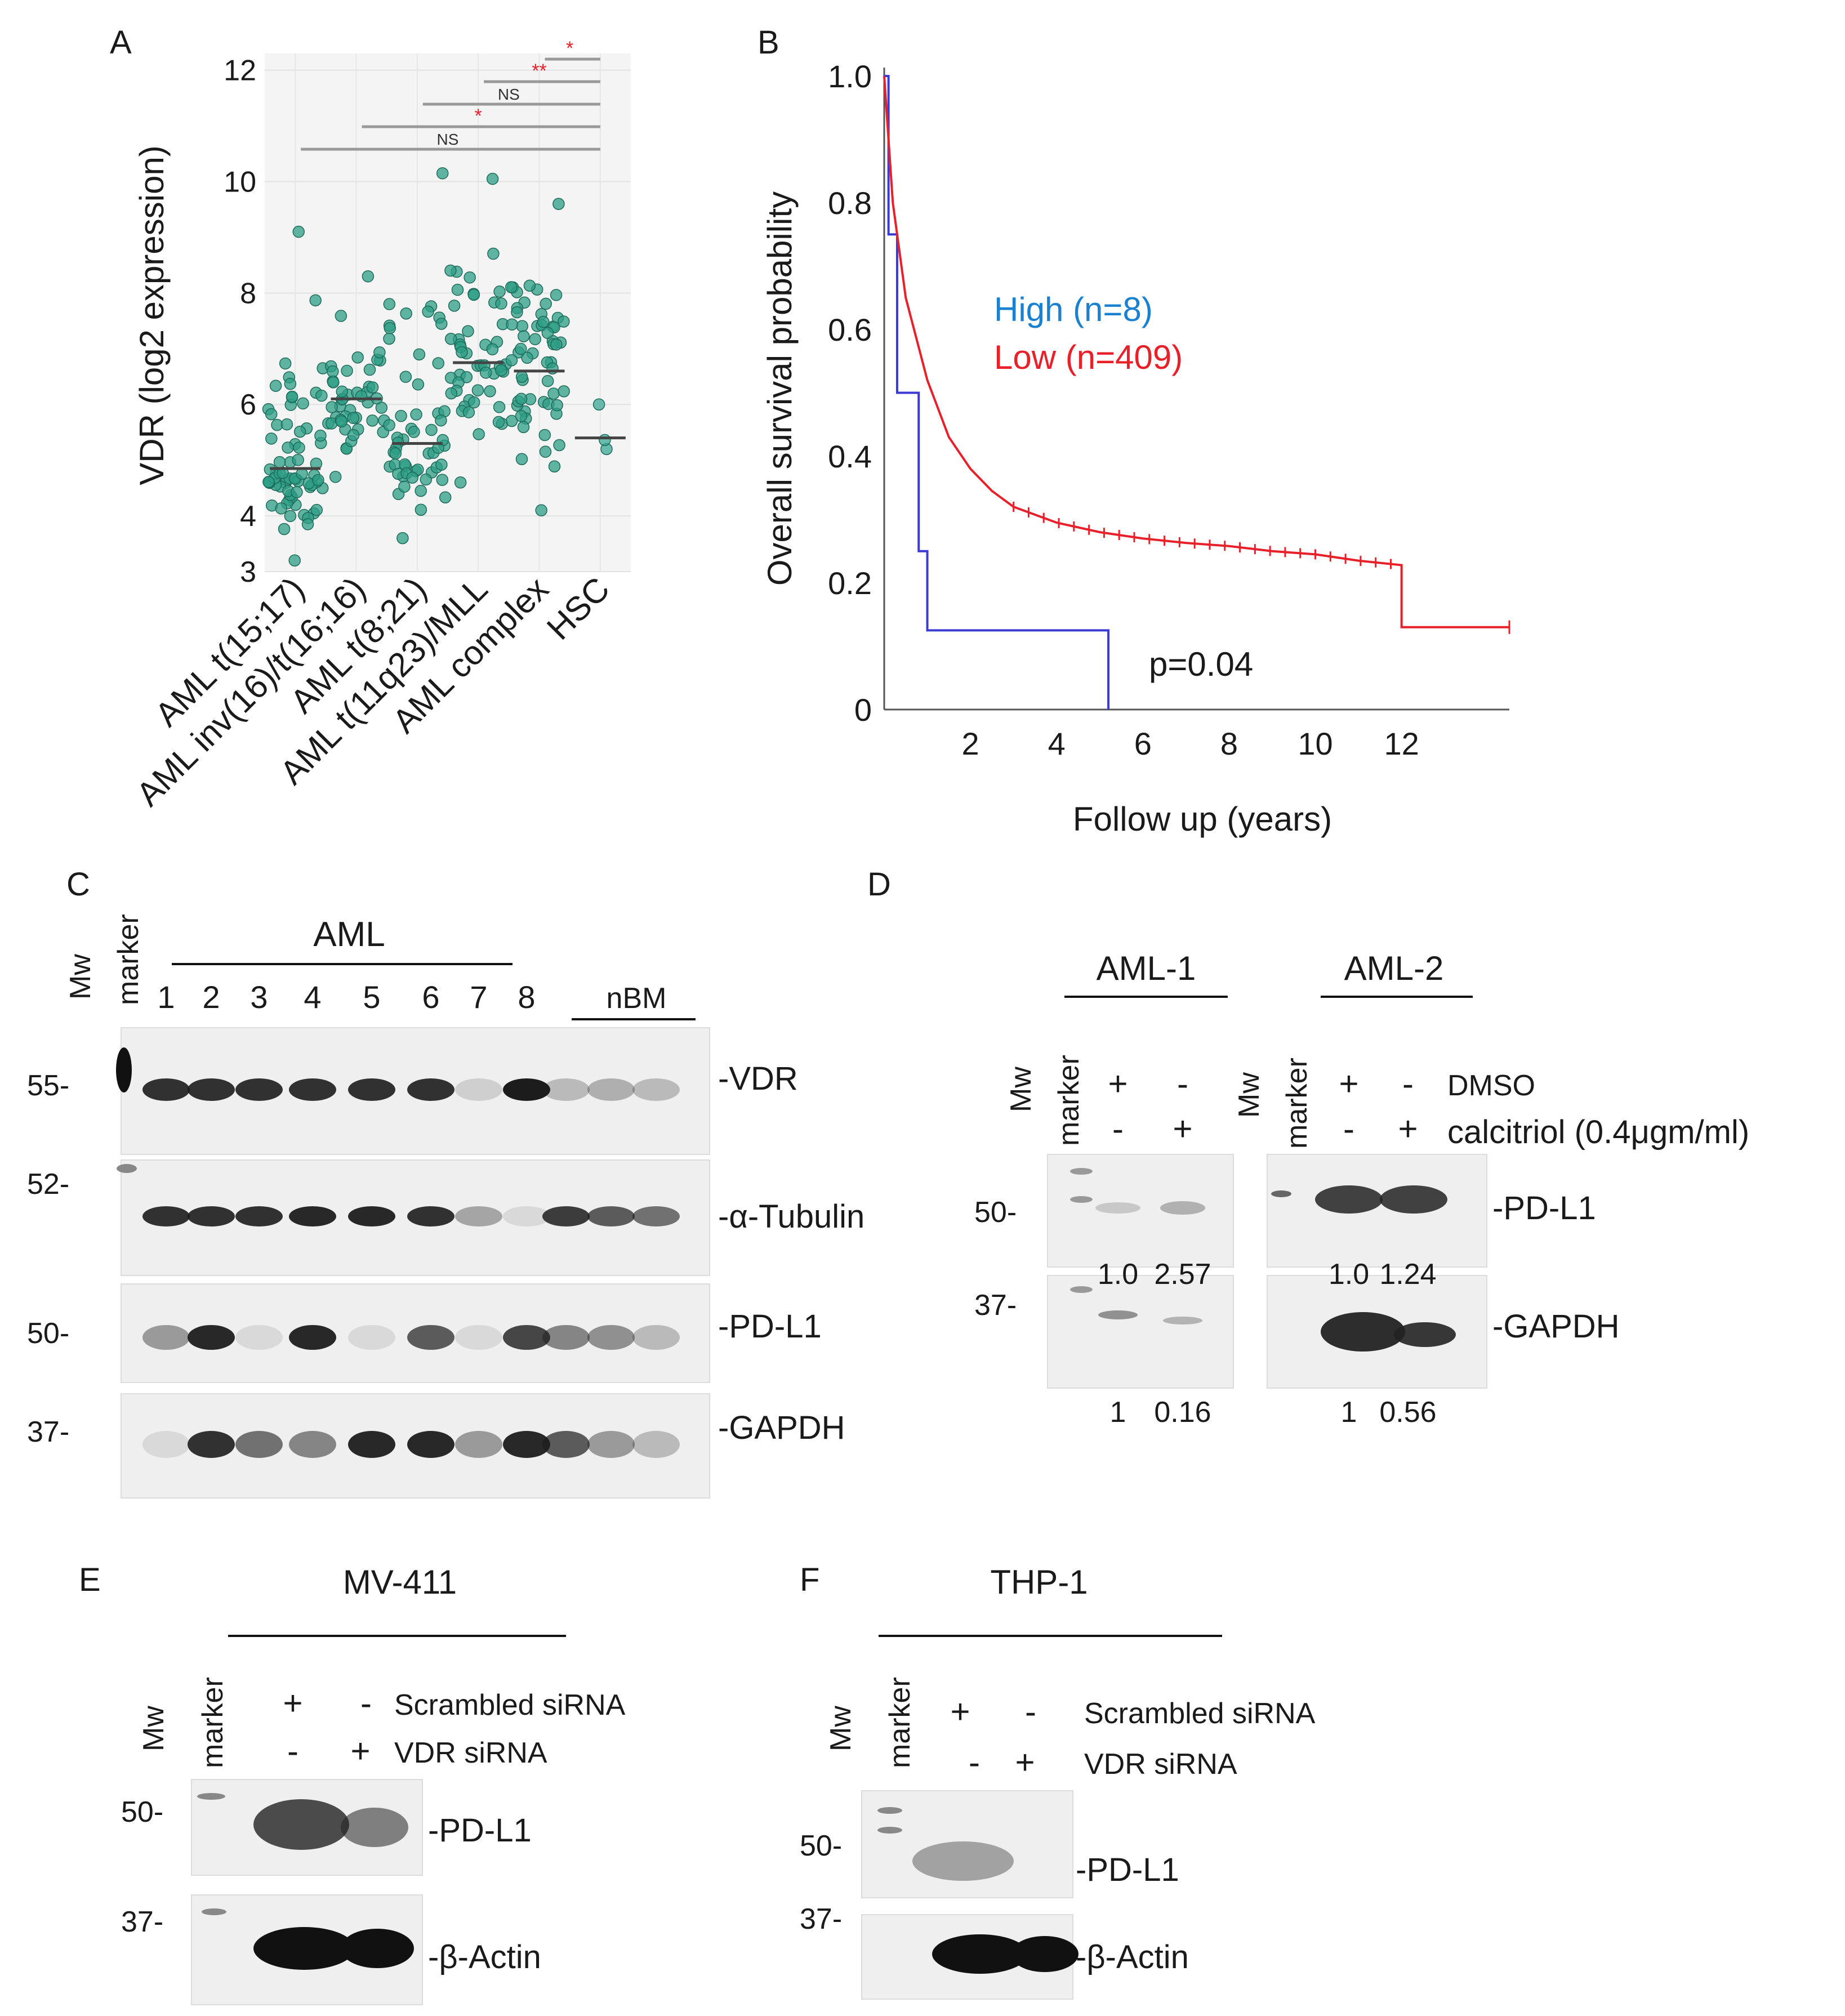  I want to click on e-row-vdr: VDR siRNA, so click(470, 1753).